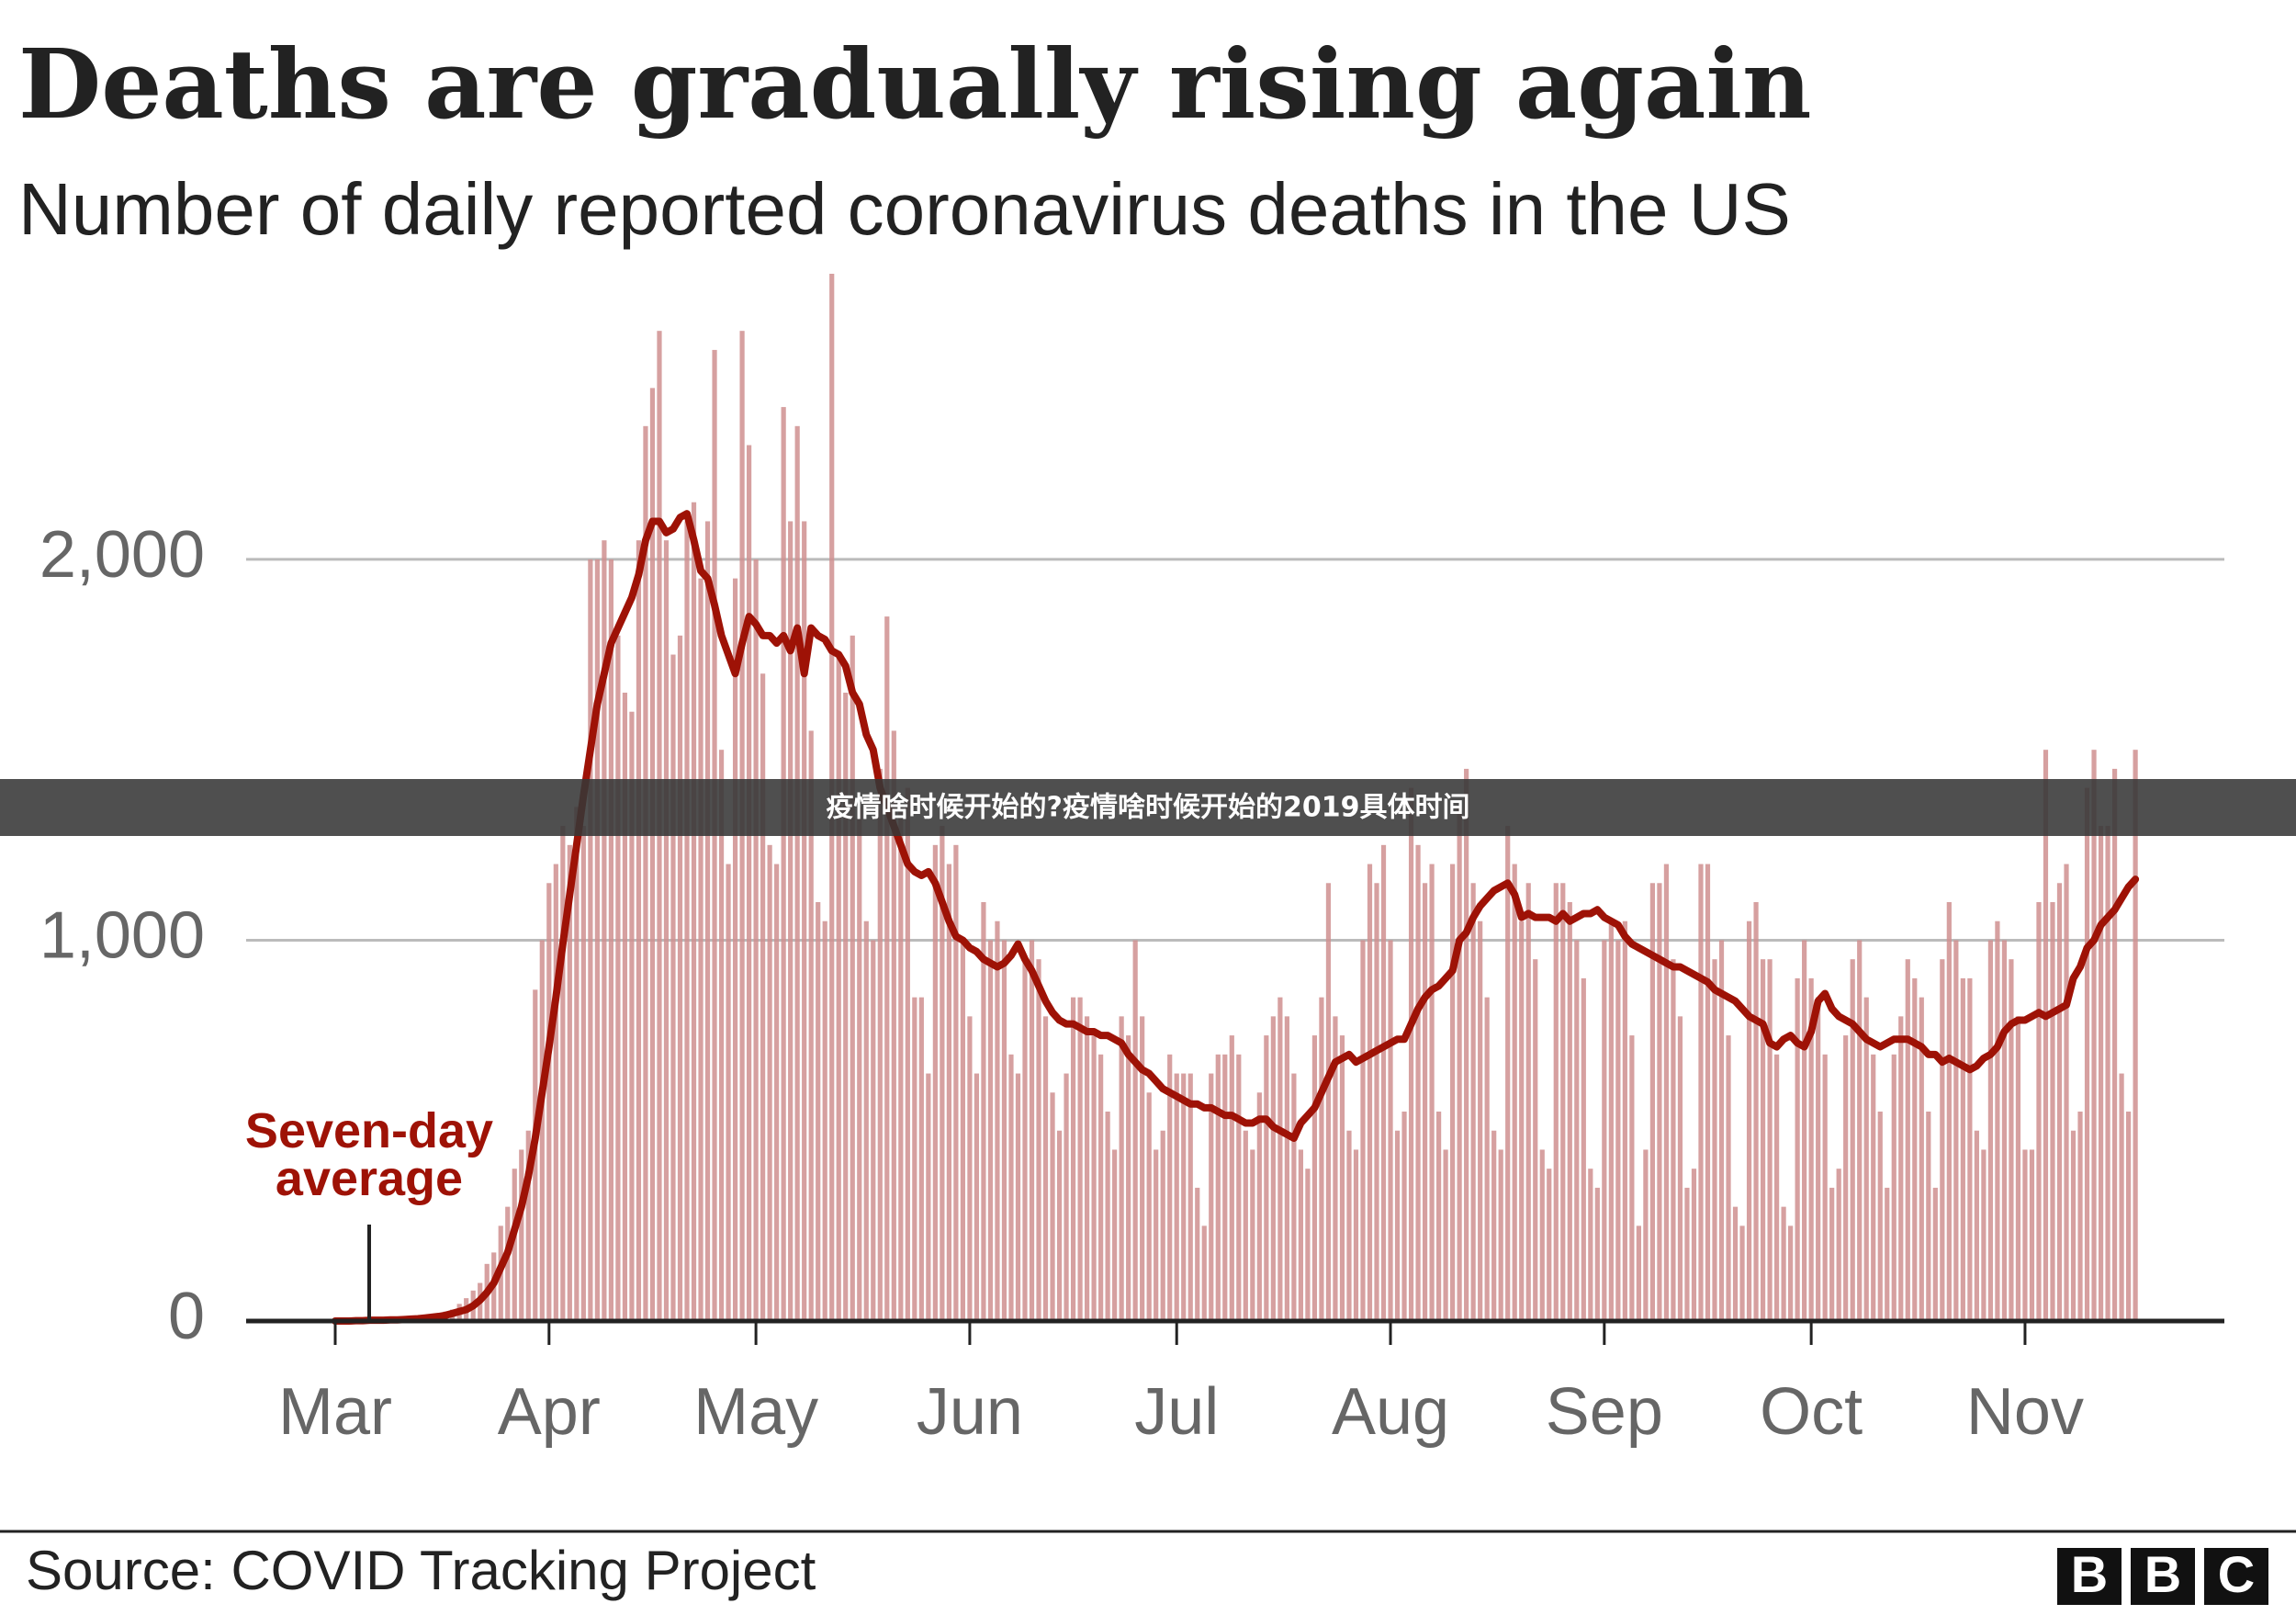 The height and width of the screenshot is (1615, 2296). Describe the element at coordinates (915, 84) in the screenshot. I see `chart-title: Deaths are gradually rising again` at that location.